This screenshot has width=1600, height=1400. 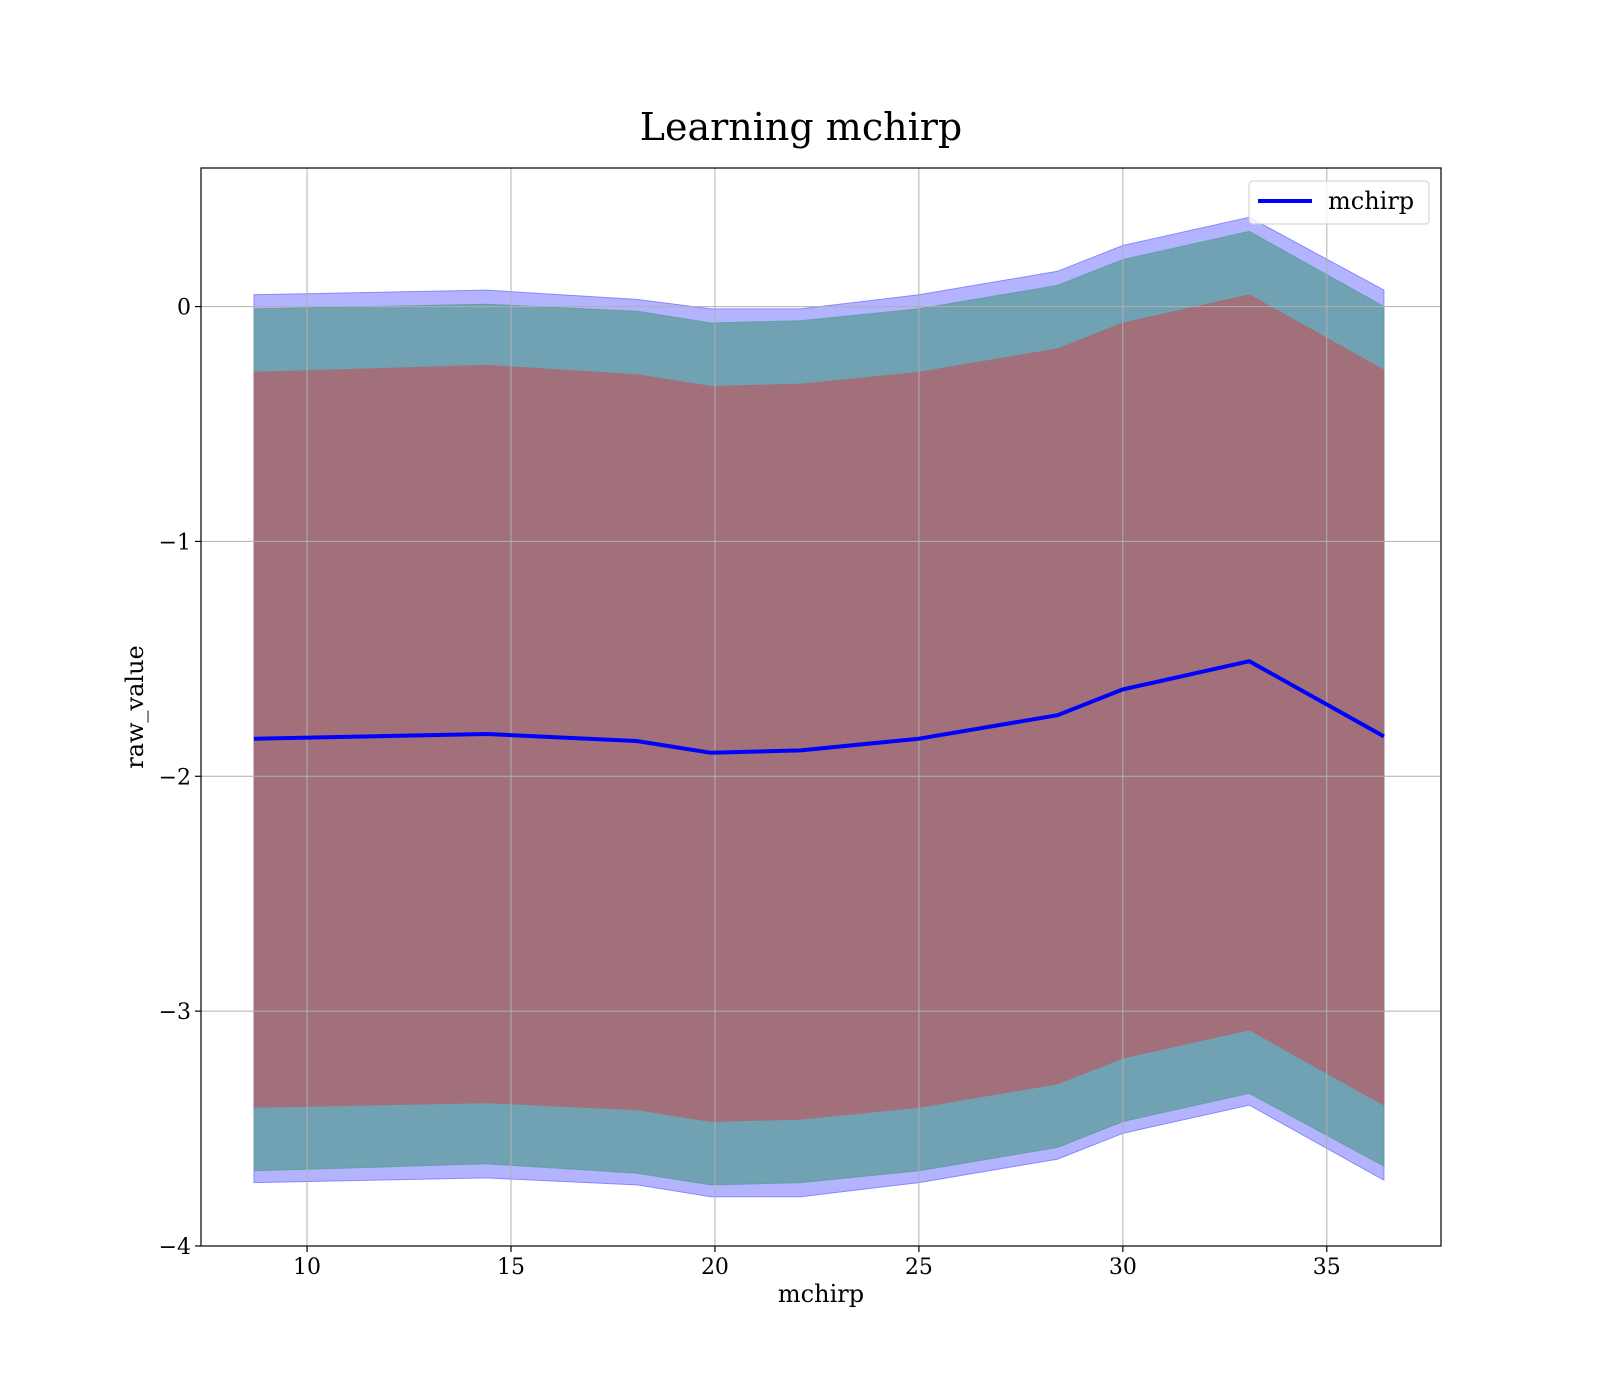 What do you see at coordinates (715, 1267) in the screenshot?
I see `x-tick-label-2: 20` at bounding box center [715, 1267].